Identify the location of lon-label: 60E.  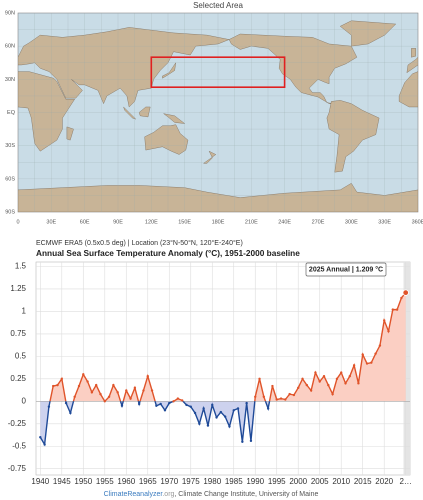
(85, 222).